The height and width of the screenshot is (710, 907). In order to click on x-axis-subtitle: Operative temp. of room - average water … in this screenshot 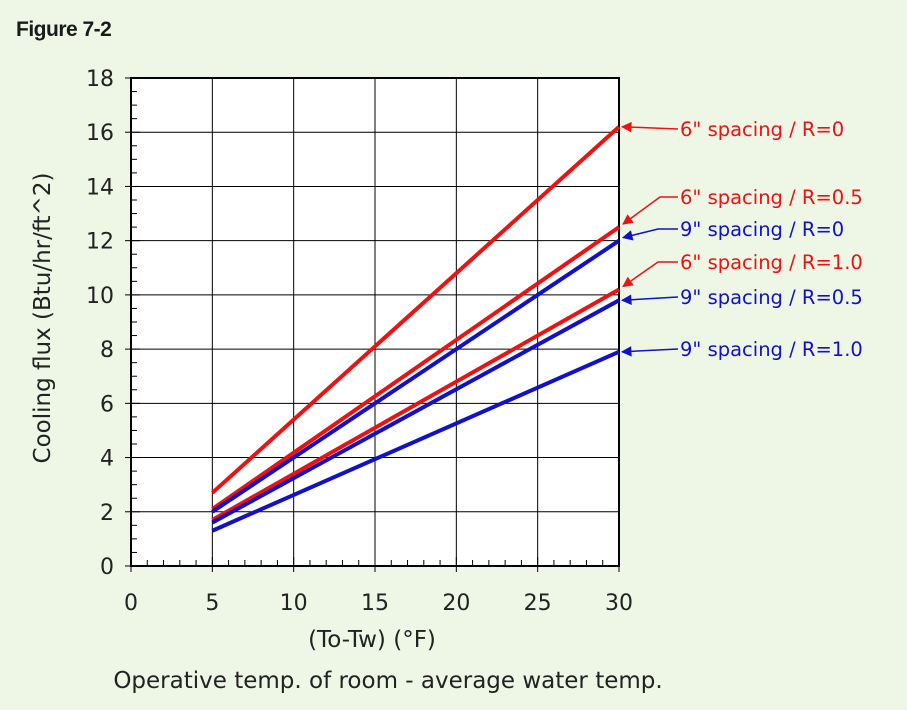, I will do `click(387, 681)`.